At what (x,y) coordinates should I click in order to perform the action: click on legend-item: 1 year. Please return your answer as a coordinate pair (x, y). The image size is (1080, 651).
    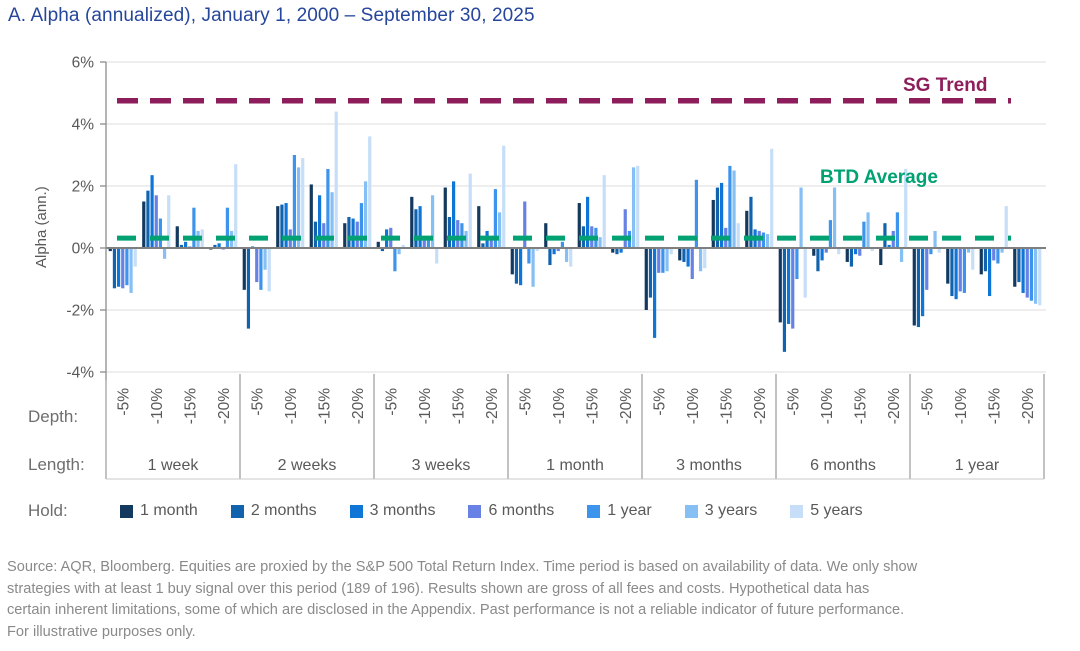
    Looking at the image, I should click on (619, 511).